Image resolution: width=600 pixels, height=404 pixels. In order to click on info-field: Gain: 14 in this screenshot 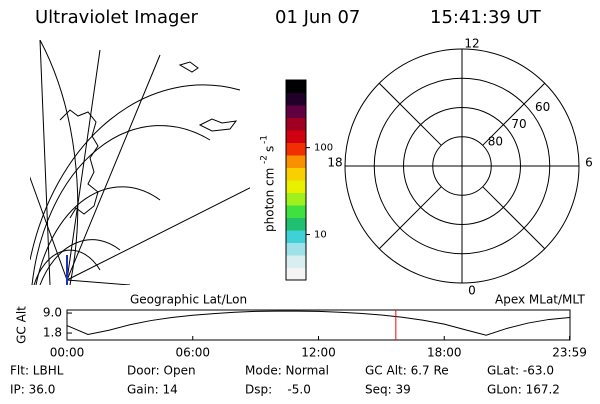, I will do `click(152, 390)`.